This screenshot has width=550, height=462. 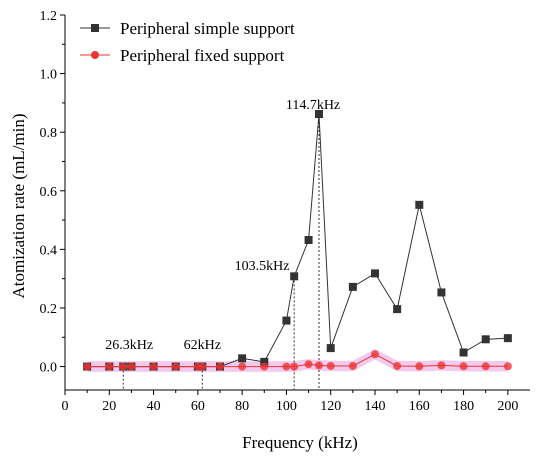 I want to click on x-tick-label: 140, so click(x=375, y=406).